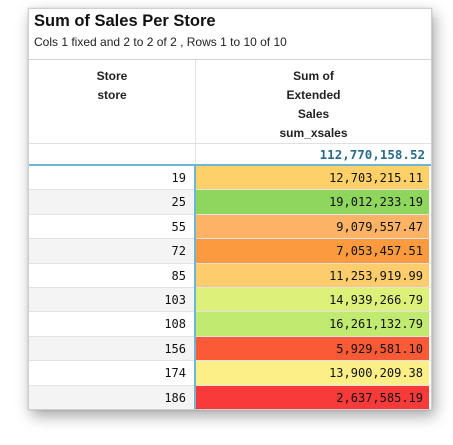 The height and width of the screenshot is (445, 453). Describe the element at coordinates (125, 21) in the screenshot. I see `report-title: Sum of Sales Per Store` at that location.